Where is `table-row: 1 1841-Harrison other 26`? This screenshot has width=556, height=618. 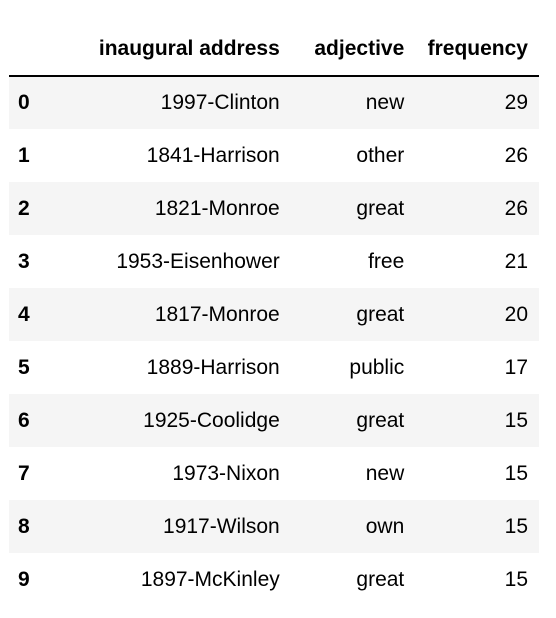
table-row: 1 1841-Harrison other 26 is located at coordinates (274, 155).